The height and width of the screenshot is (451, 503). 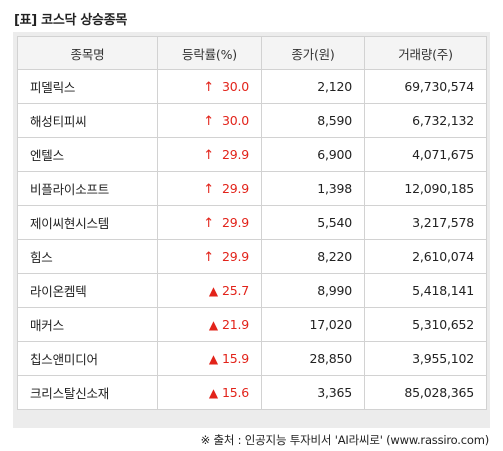 I want to click on change-rate: ▲ 25.7, so click(x=209, y=290).